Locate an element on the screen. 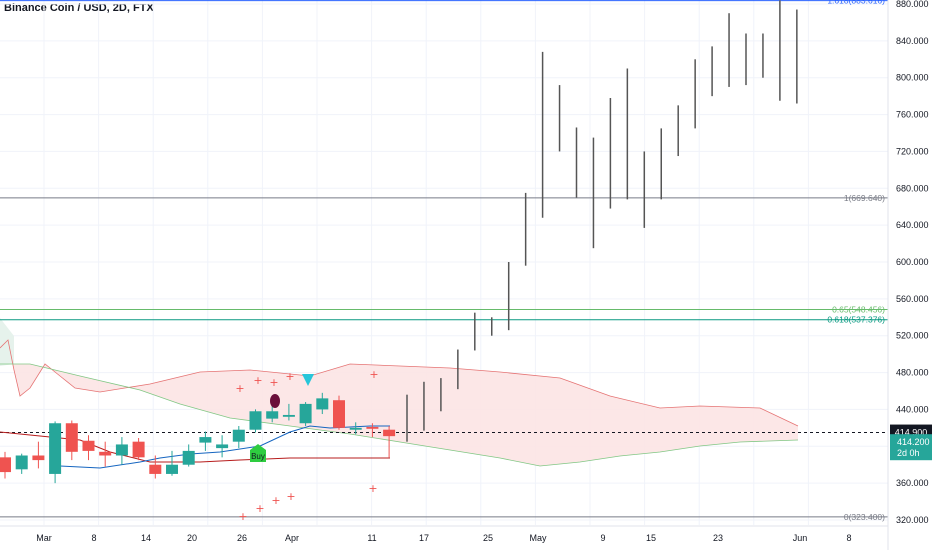 This screenshot has width=932, height=550. price-tick: 520.000 is located at coordinates (912, 336).